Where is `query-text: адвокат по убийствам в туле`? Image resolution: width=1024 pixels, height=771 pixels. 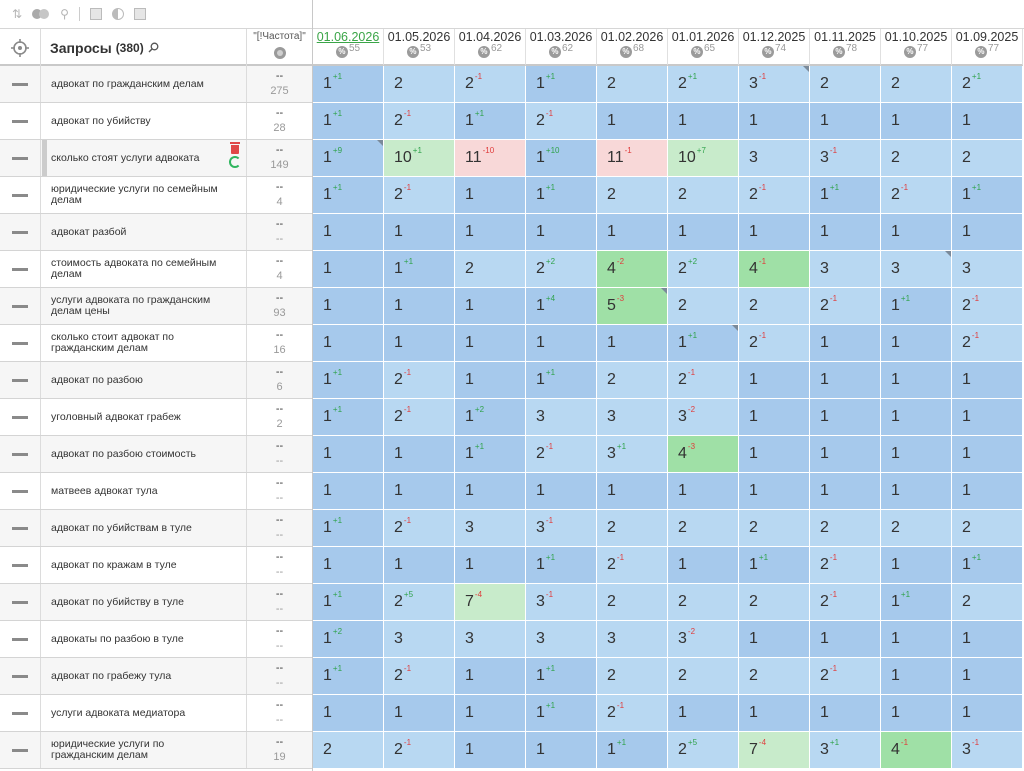 query-text: адвокат по убийствам в туле is located at coordinates (144, 528).